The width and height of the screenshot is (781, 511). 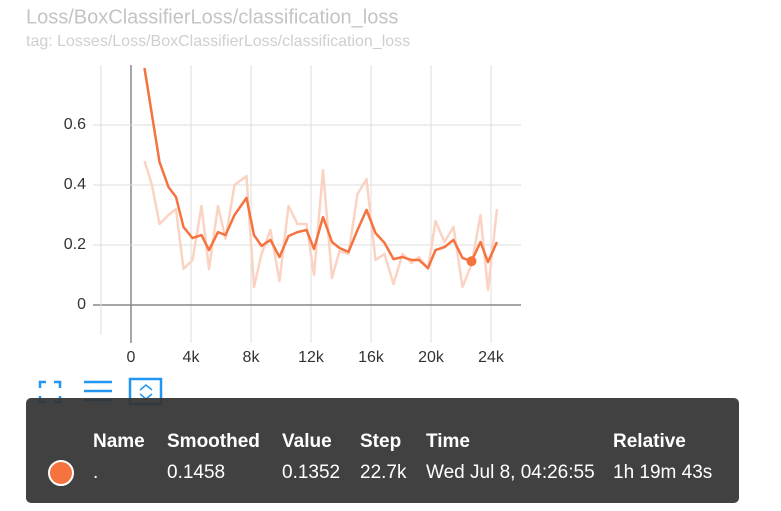 What do you see at coordinates (491, 357) in the screenshot?
I see `x-tick-label: 24k` at bounding box center [491, 357].